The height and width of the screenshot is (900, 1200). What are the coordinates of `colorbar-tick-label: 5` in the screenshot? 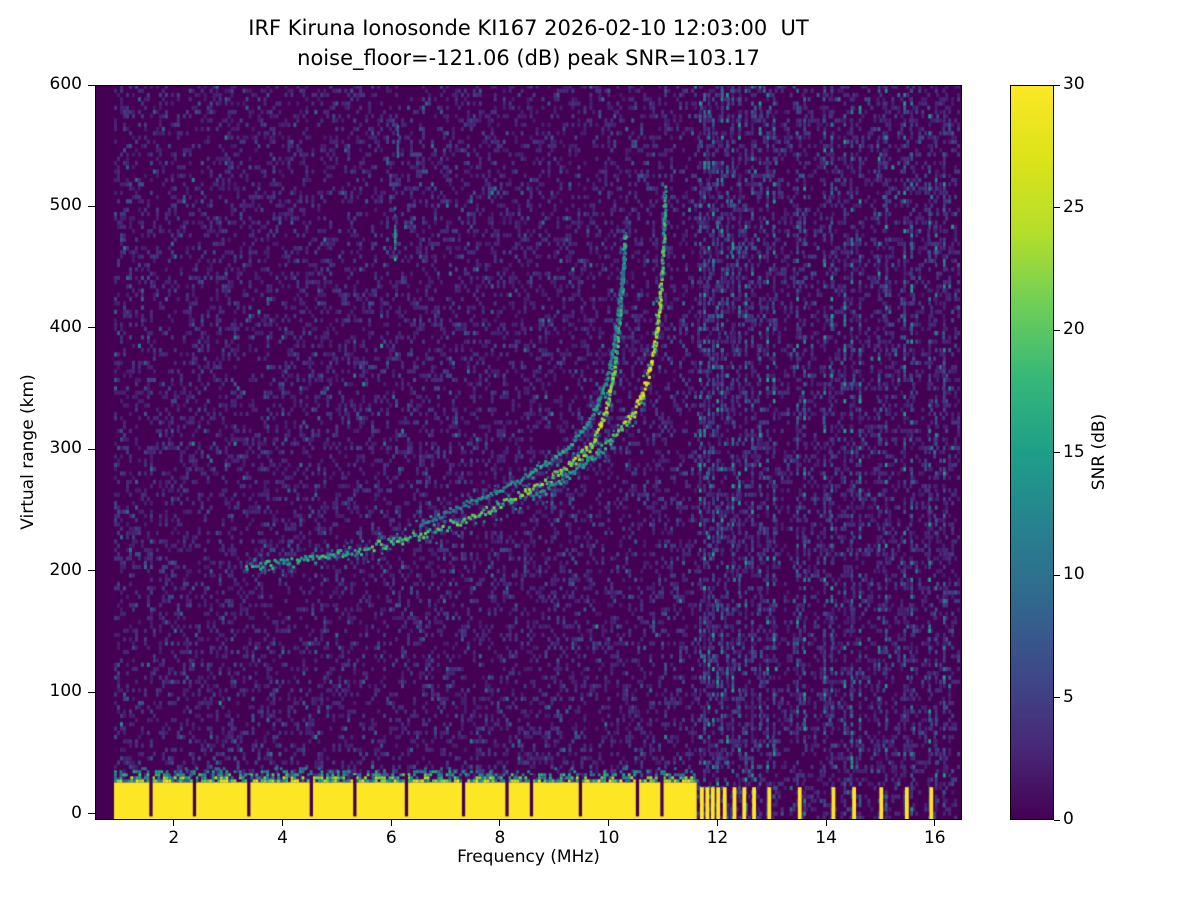 It's located at (1068, 696).